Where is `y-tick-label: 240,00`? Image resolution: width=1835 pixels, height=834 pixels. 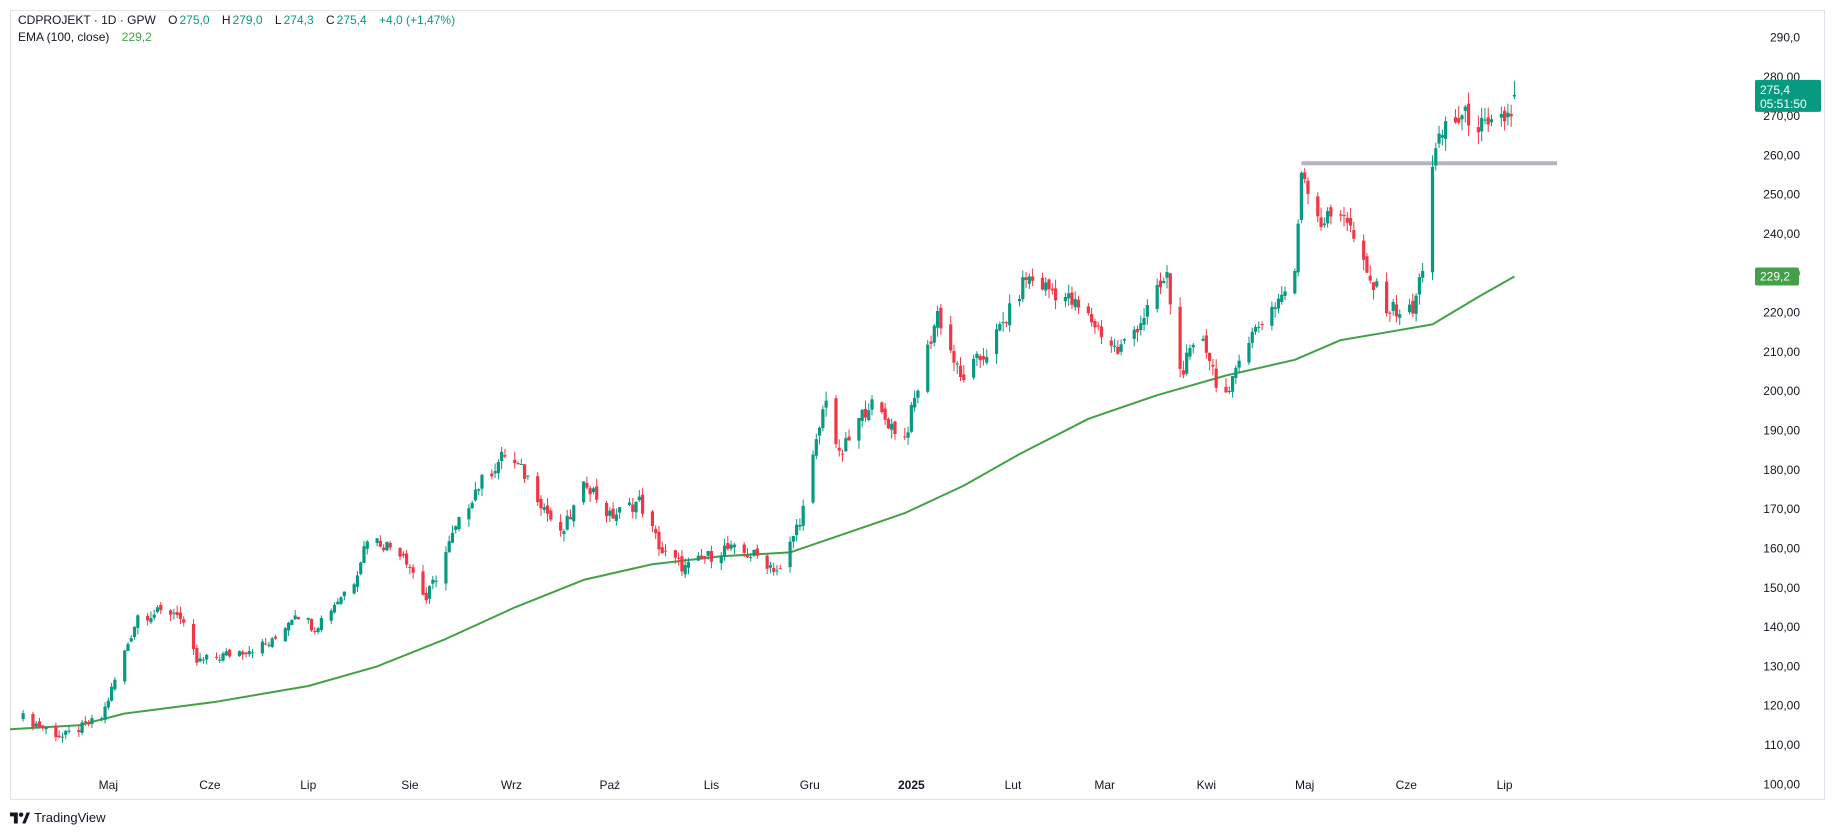 y-tick-label: 240,00 is located at coordinates (1781, 234).